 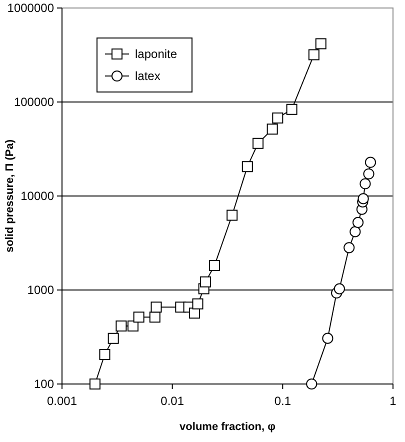 What do you see at coordinates (228, 427) in the screenshot?
I see `x-axis-title: volume fraction, φ` at bounding box center [228, 427].